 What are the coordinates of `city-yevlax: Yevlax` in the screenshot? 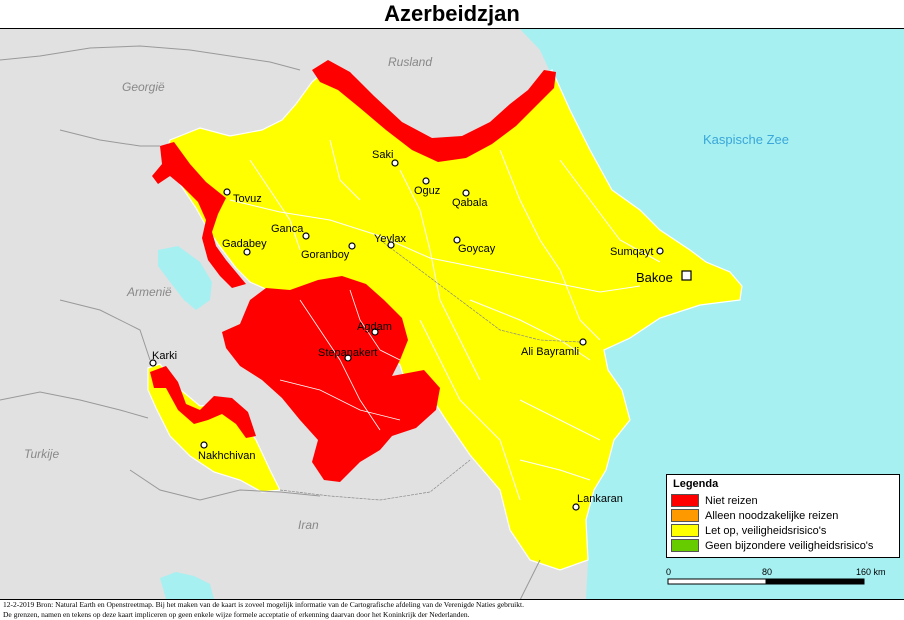 It's located at (390, 239).